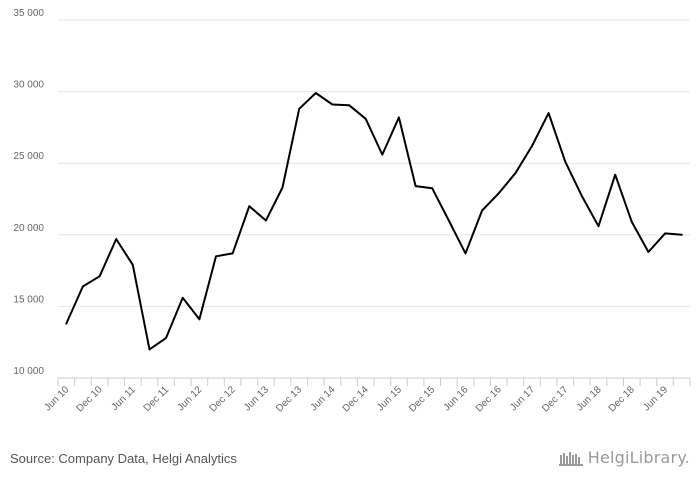  I want to click on x-tick-label: Jun 16, so click(456, 398).